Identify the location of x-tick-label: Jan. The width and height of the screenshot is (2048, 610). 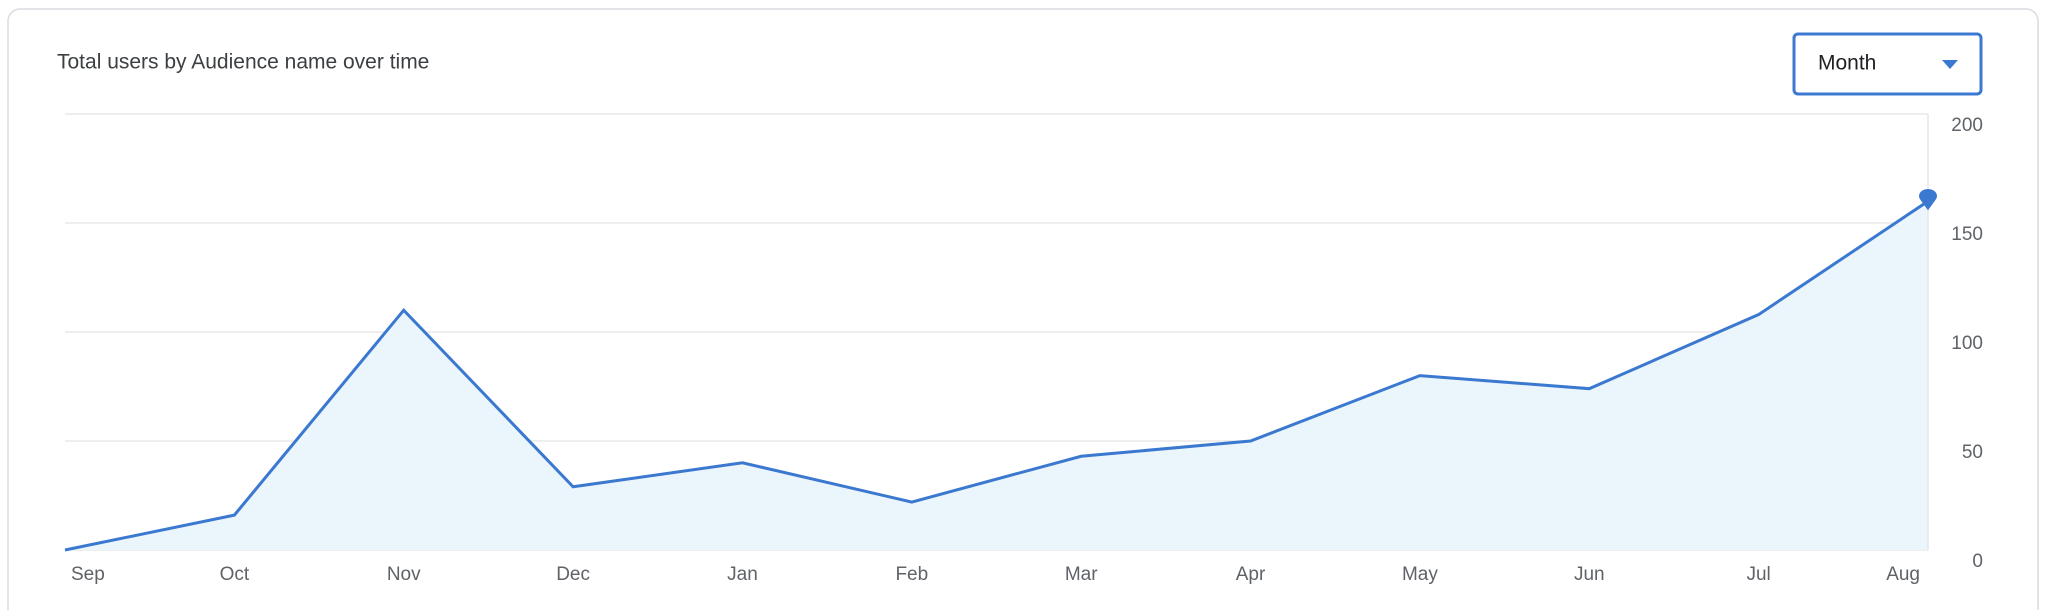
(742, 574).